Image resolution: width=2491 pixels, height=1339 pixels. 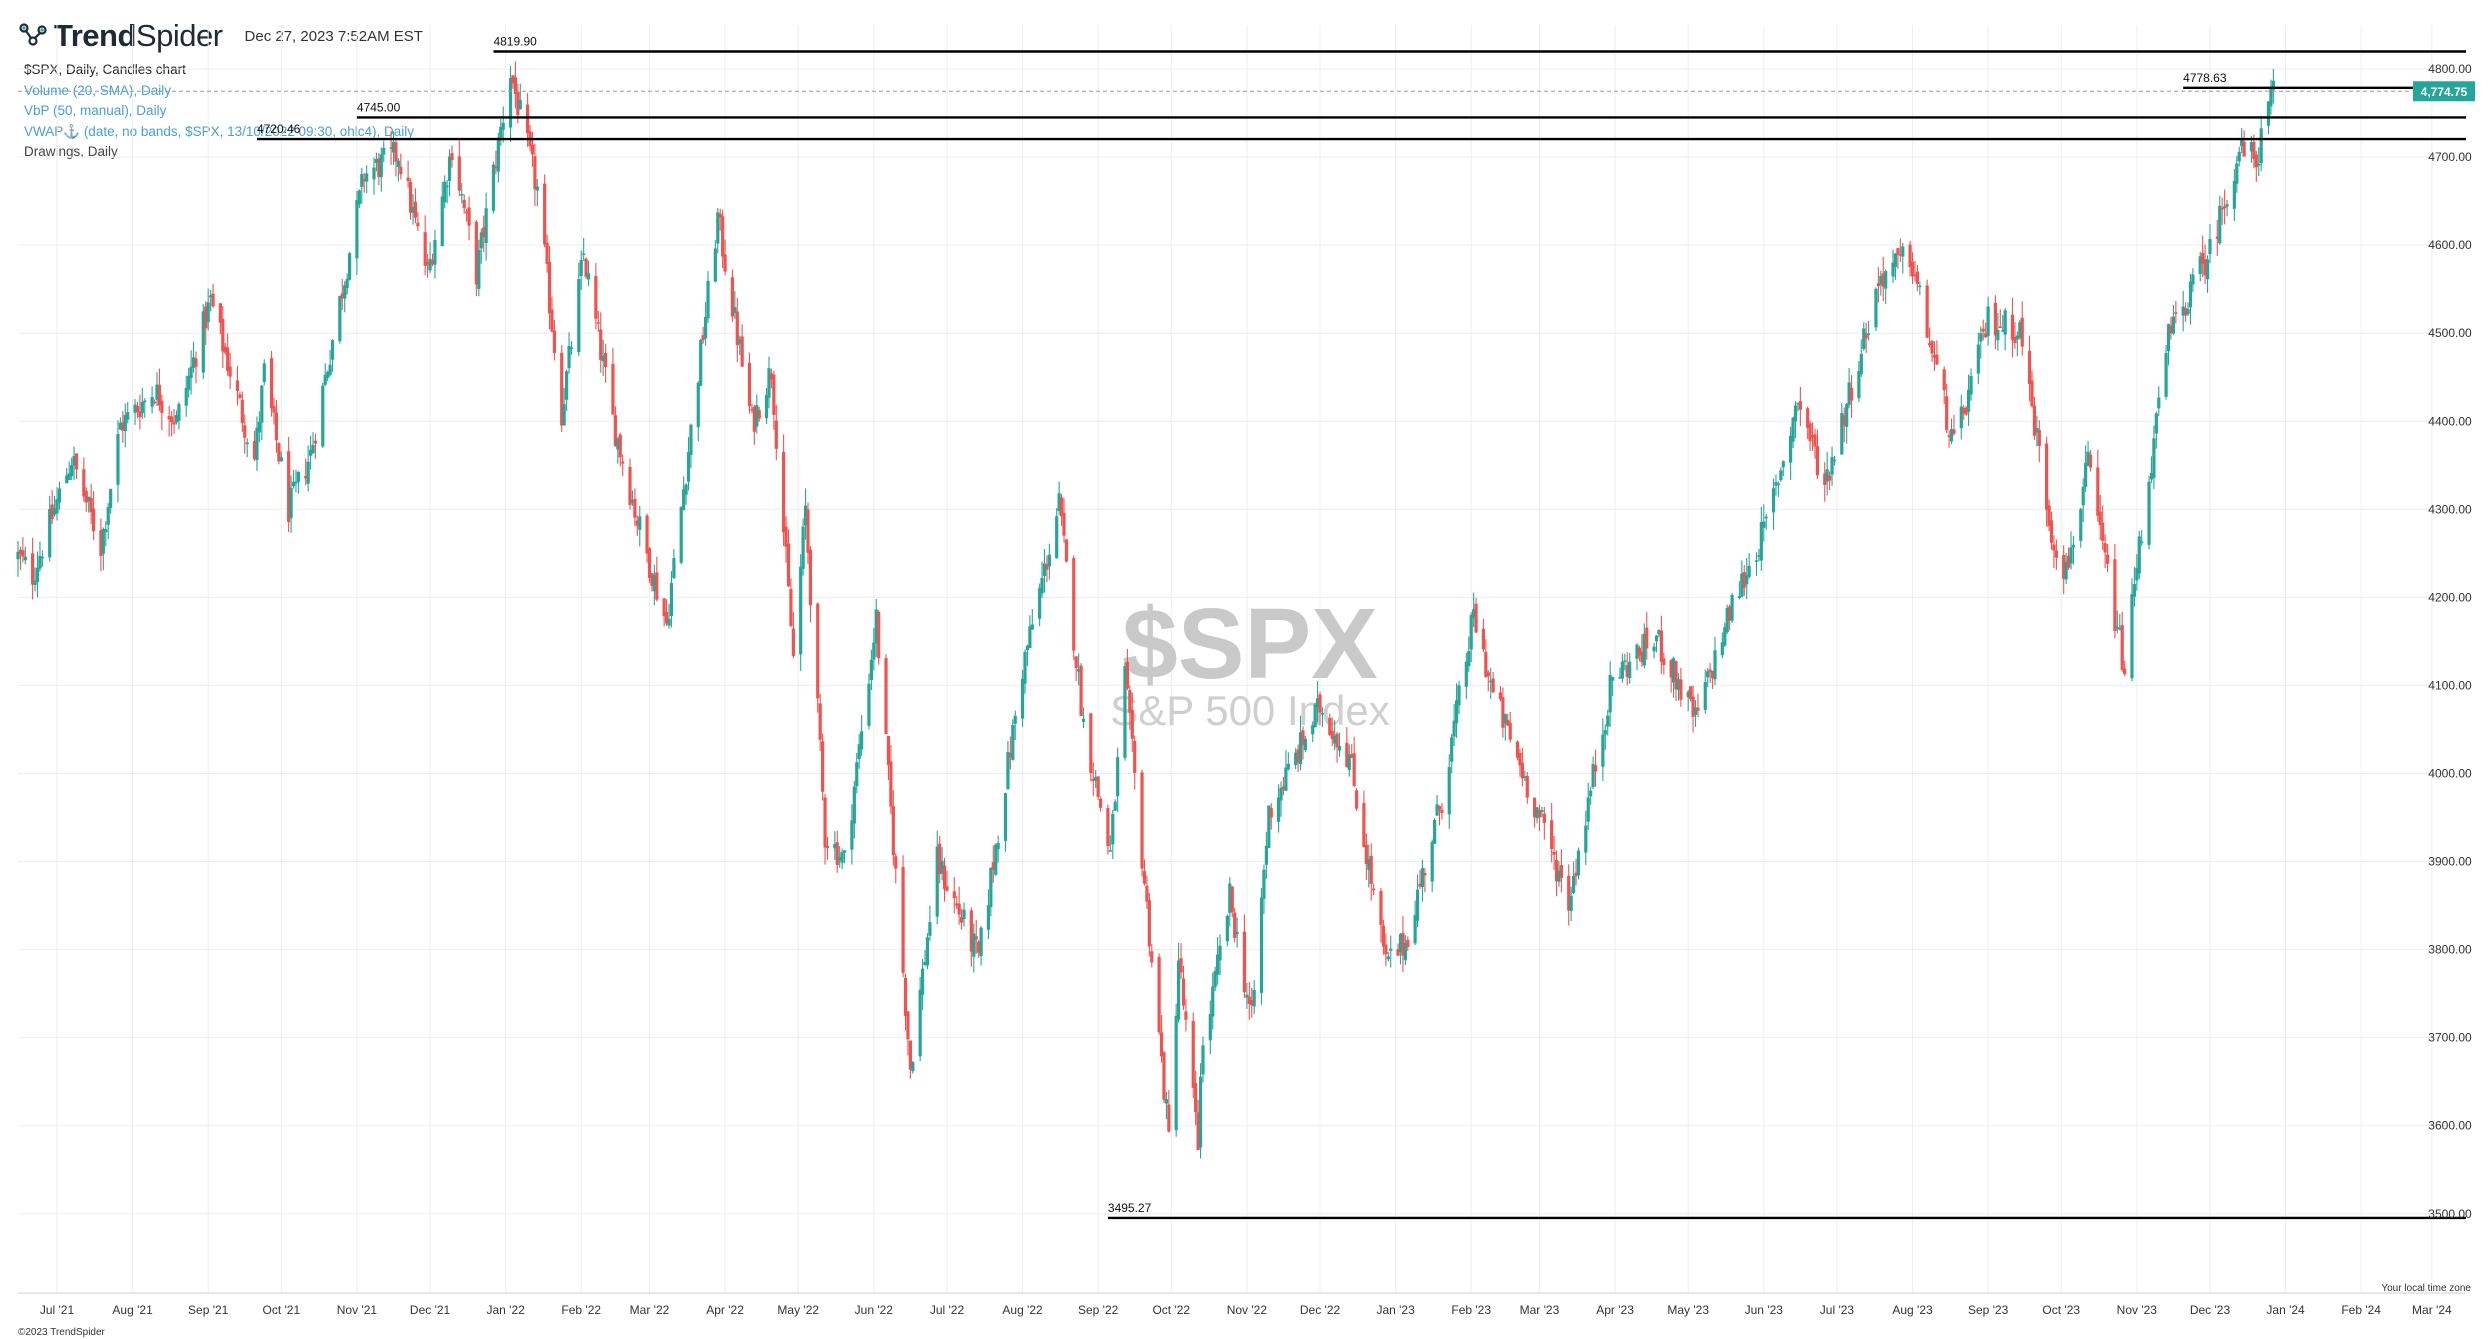 What do you see at coordinates (2450, 685) in the screenshot?
I see `y-tick-label: 4100.00` at bounding box center [2450, 685].